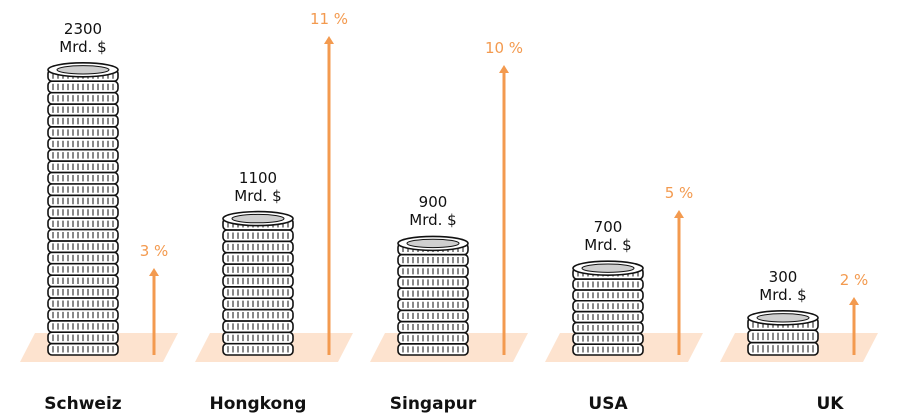  What do you see at coordinates (329, 19) in the screenshot?
I see `percent-label: 11 %` at bounding box center [329, 19].